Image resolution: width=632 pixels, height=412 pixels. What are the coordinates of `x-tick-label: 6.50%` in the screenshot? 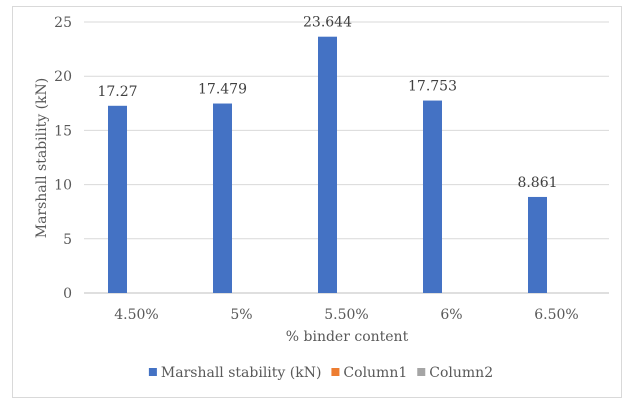 It's located at (556, 315).